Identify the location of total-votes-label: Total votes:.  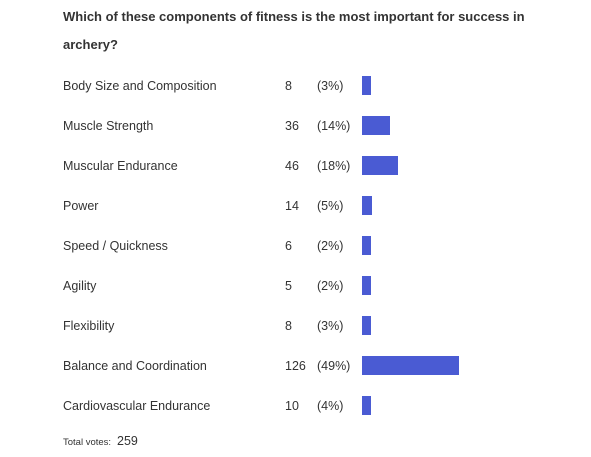
(87, 442).